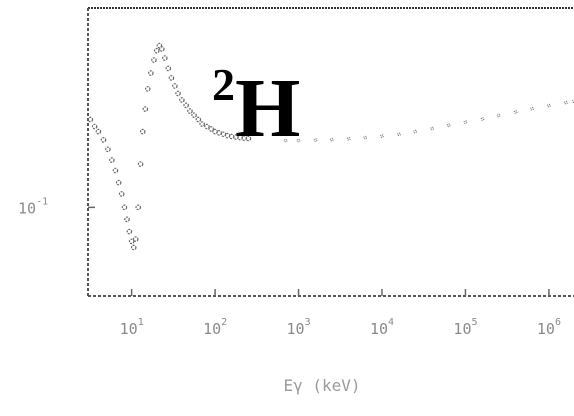 This screenshot has height=416, width=574. What do you see at coordinates (141, 322) in the screenshot?
I see `x-tick-exponent: 1` at bounding box center [141, 322].